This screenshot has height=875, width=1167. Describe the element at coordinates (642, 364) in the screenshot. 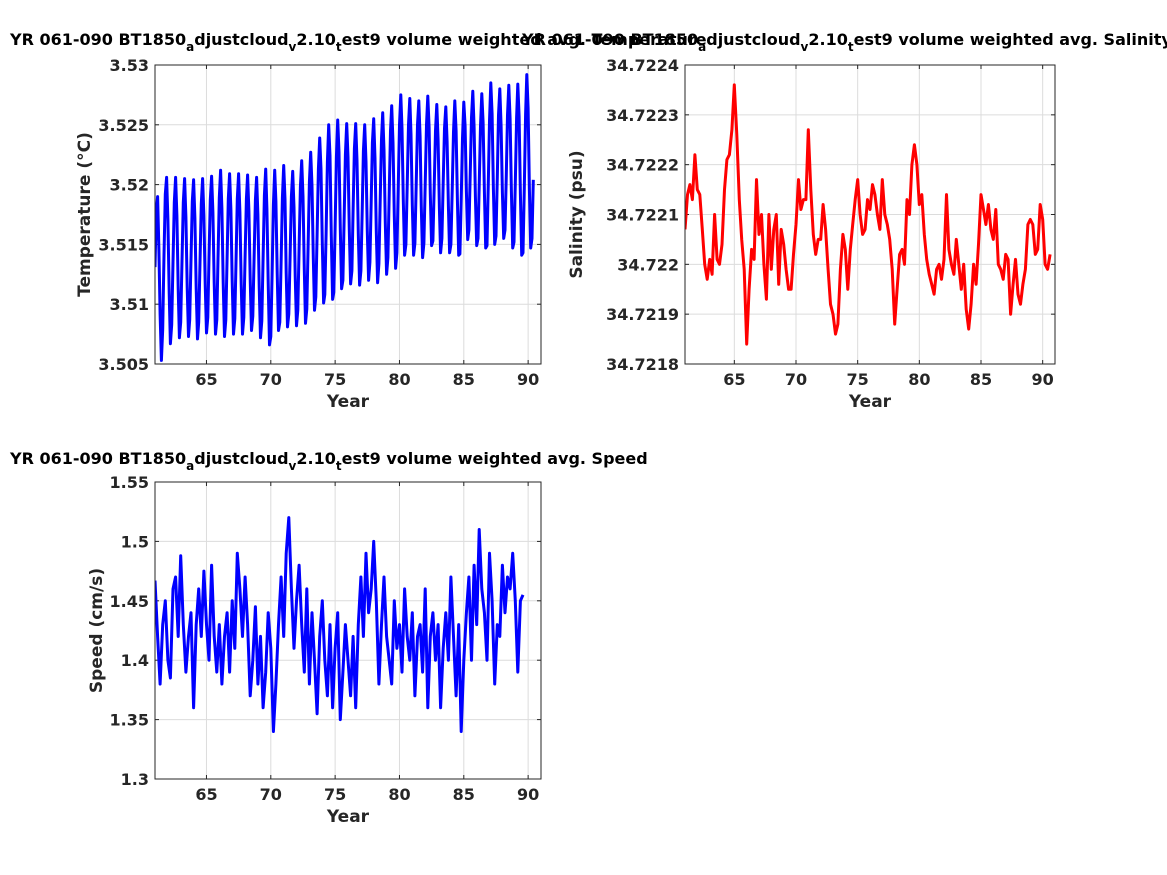

I see `y-tick-label: 34.7218` at that location.